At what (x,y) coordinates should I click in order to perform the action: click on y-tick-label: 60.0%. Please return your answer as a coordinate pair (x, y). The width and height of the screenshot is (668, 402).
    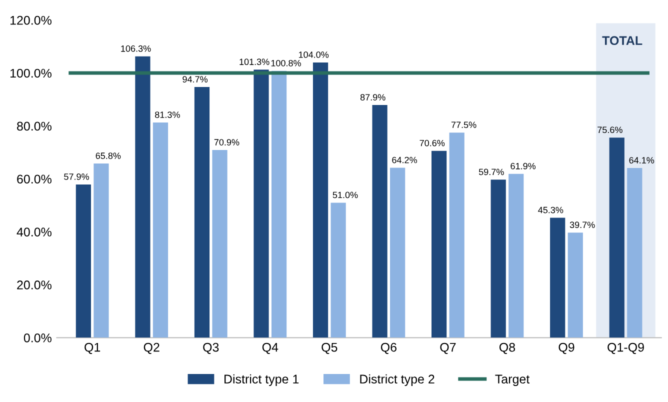
    Looking at the image, I should click on (34, 179).